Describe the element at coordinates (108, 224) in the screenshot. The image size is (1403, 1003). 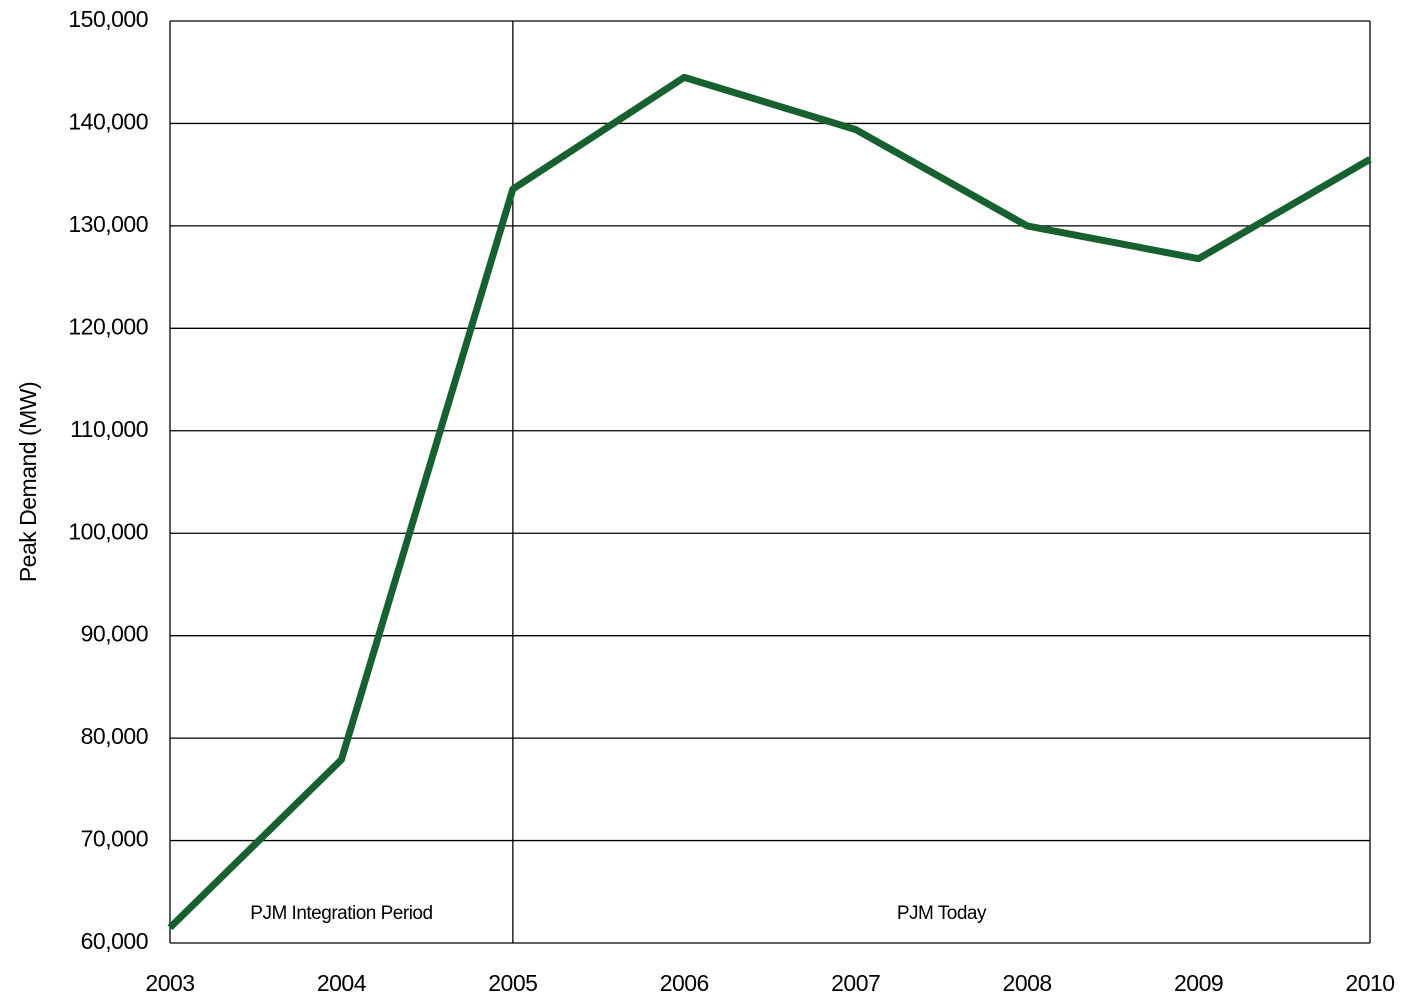
I see `y-tick-label: 130,000` at that location.